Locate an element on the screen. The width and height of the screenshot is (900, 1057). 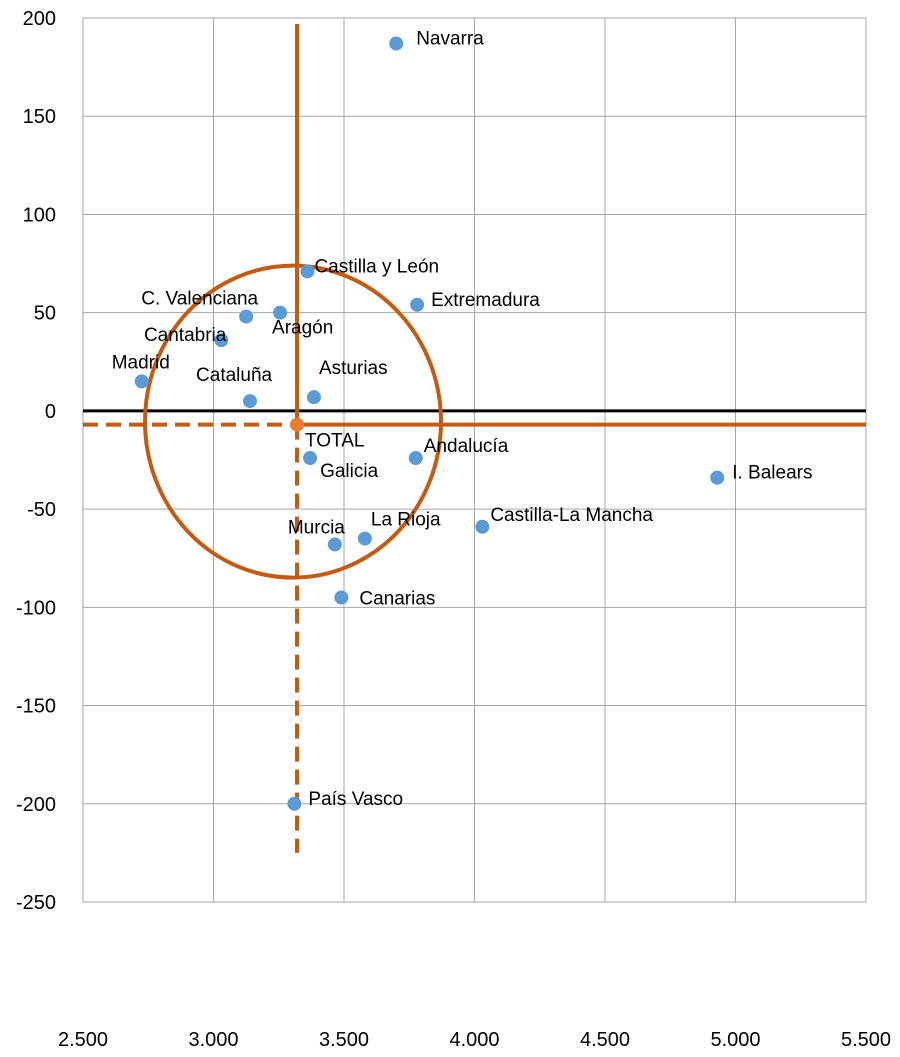
data-point-label: Asturias is located at coordinates (353, 368).